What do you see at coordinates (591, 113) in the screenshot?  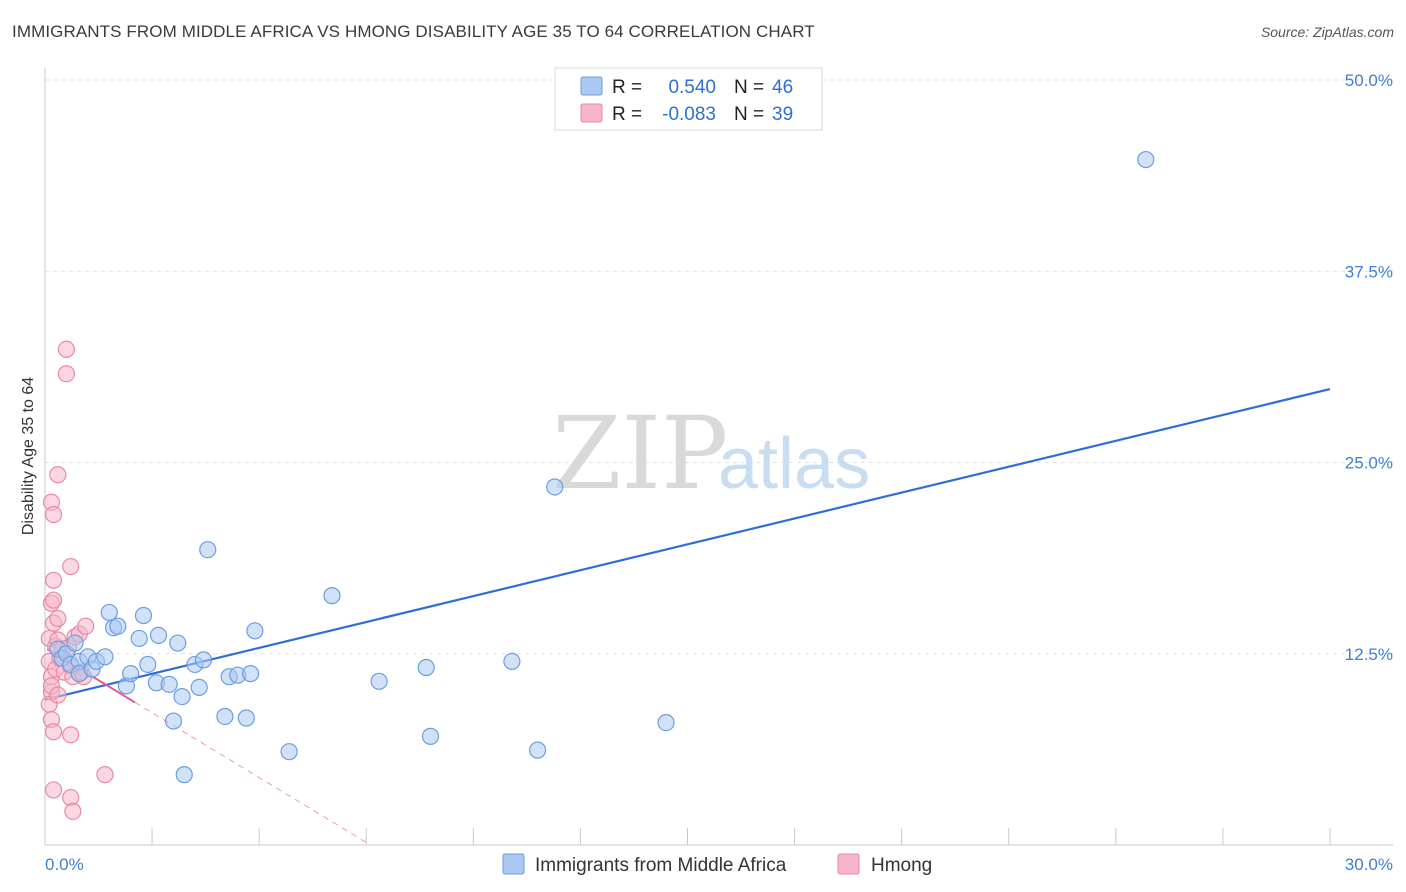 I see `legend-swatch-pink` at bounding box center [591, 113].